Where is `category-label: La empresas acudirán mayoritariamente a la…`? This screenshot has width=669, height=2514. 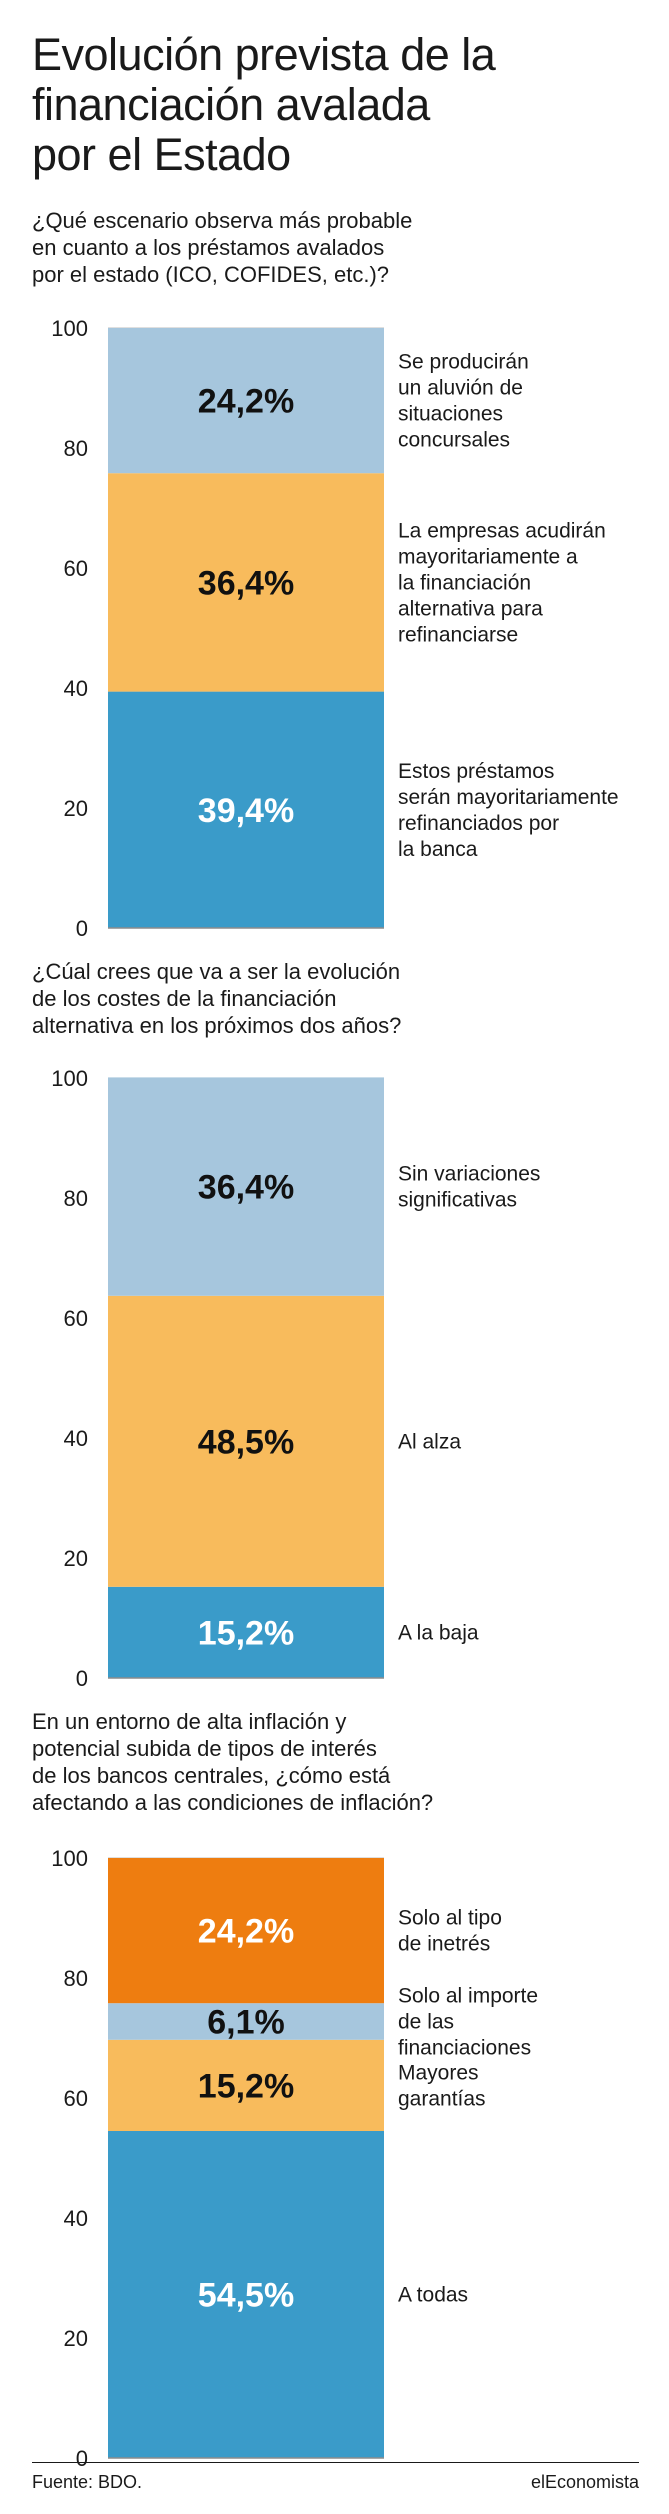 category-label: La empresas acudirán mayoritariamente a la… is located at coordinates (502, 582).